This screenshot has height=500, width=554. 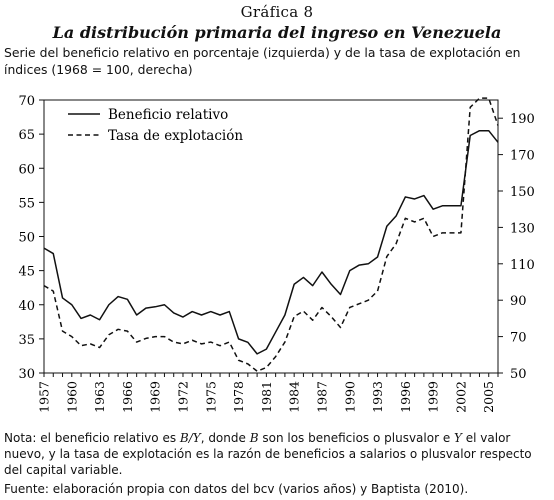 I want to click on y-left-tick-label: 65, so click(x=26, y=135).